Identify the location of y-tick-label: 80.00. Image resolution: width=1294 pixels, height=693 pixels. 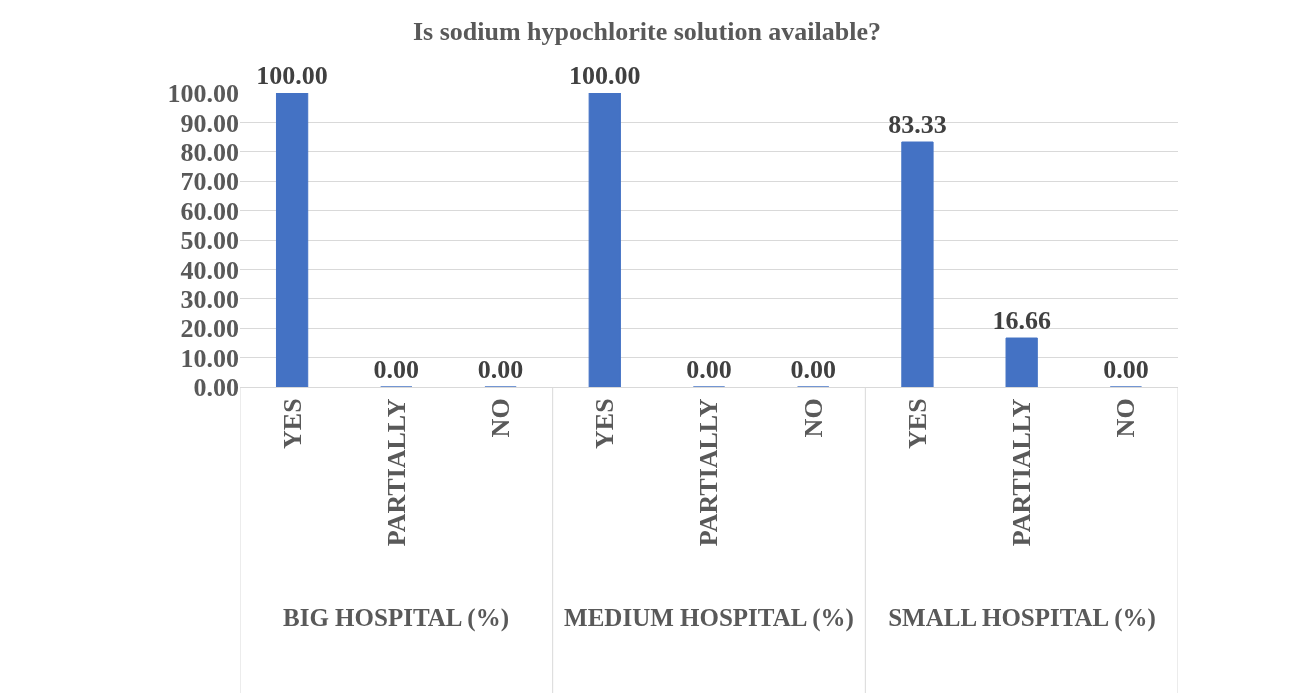
(209, 152).